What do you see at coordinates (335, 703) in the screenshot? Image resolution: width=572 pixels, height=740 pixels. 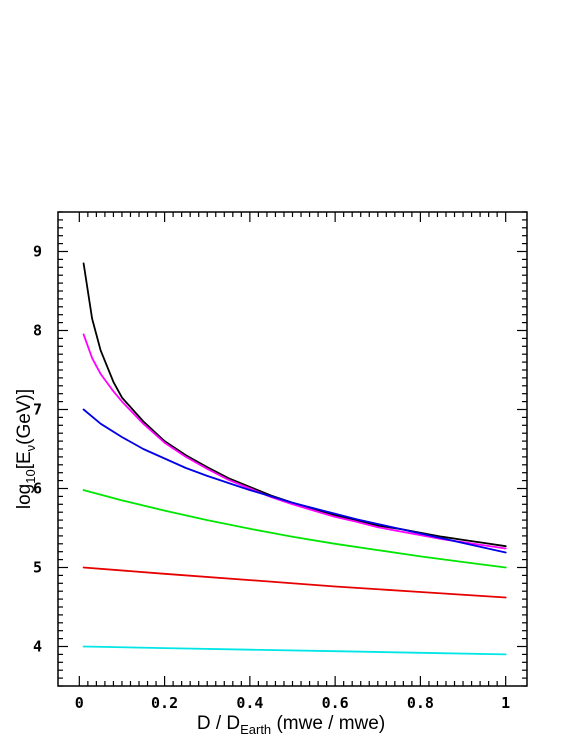 I see `x-tick-label: 0.6` at bounding box center [335, 703].